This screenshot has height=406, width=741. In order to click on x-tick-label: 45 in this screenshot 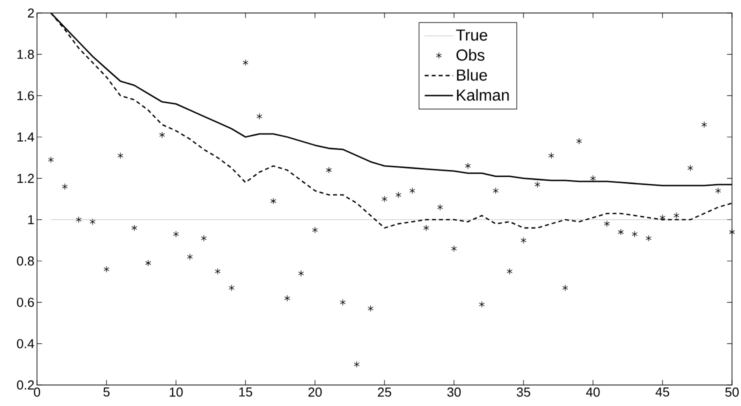, I will do `click(663, 392)`.